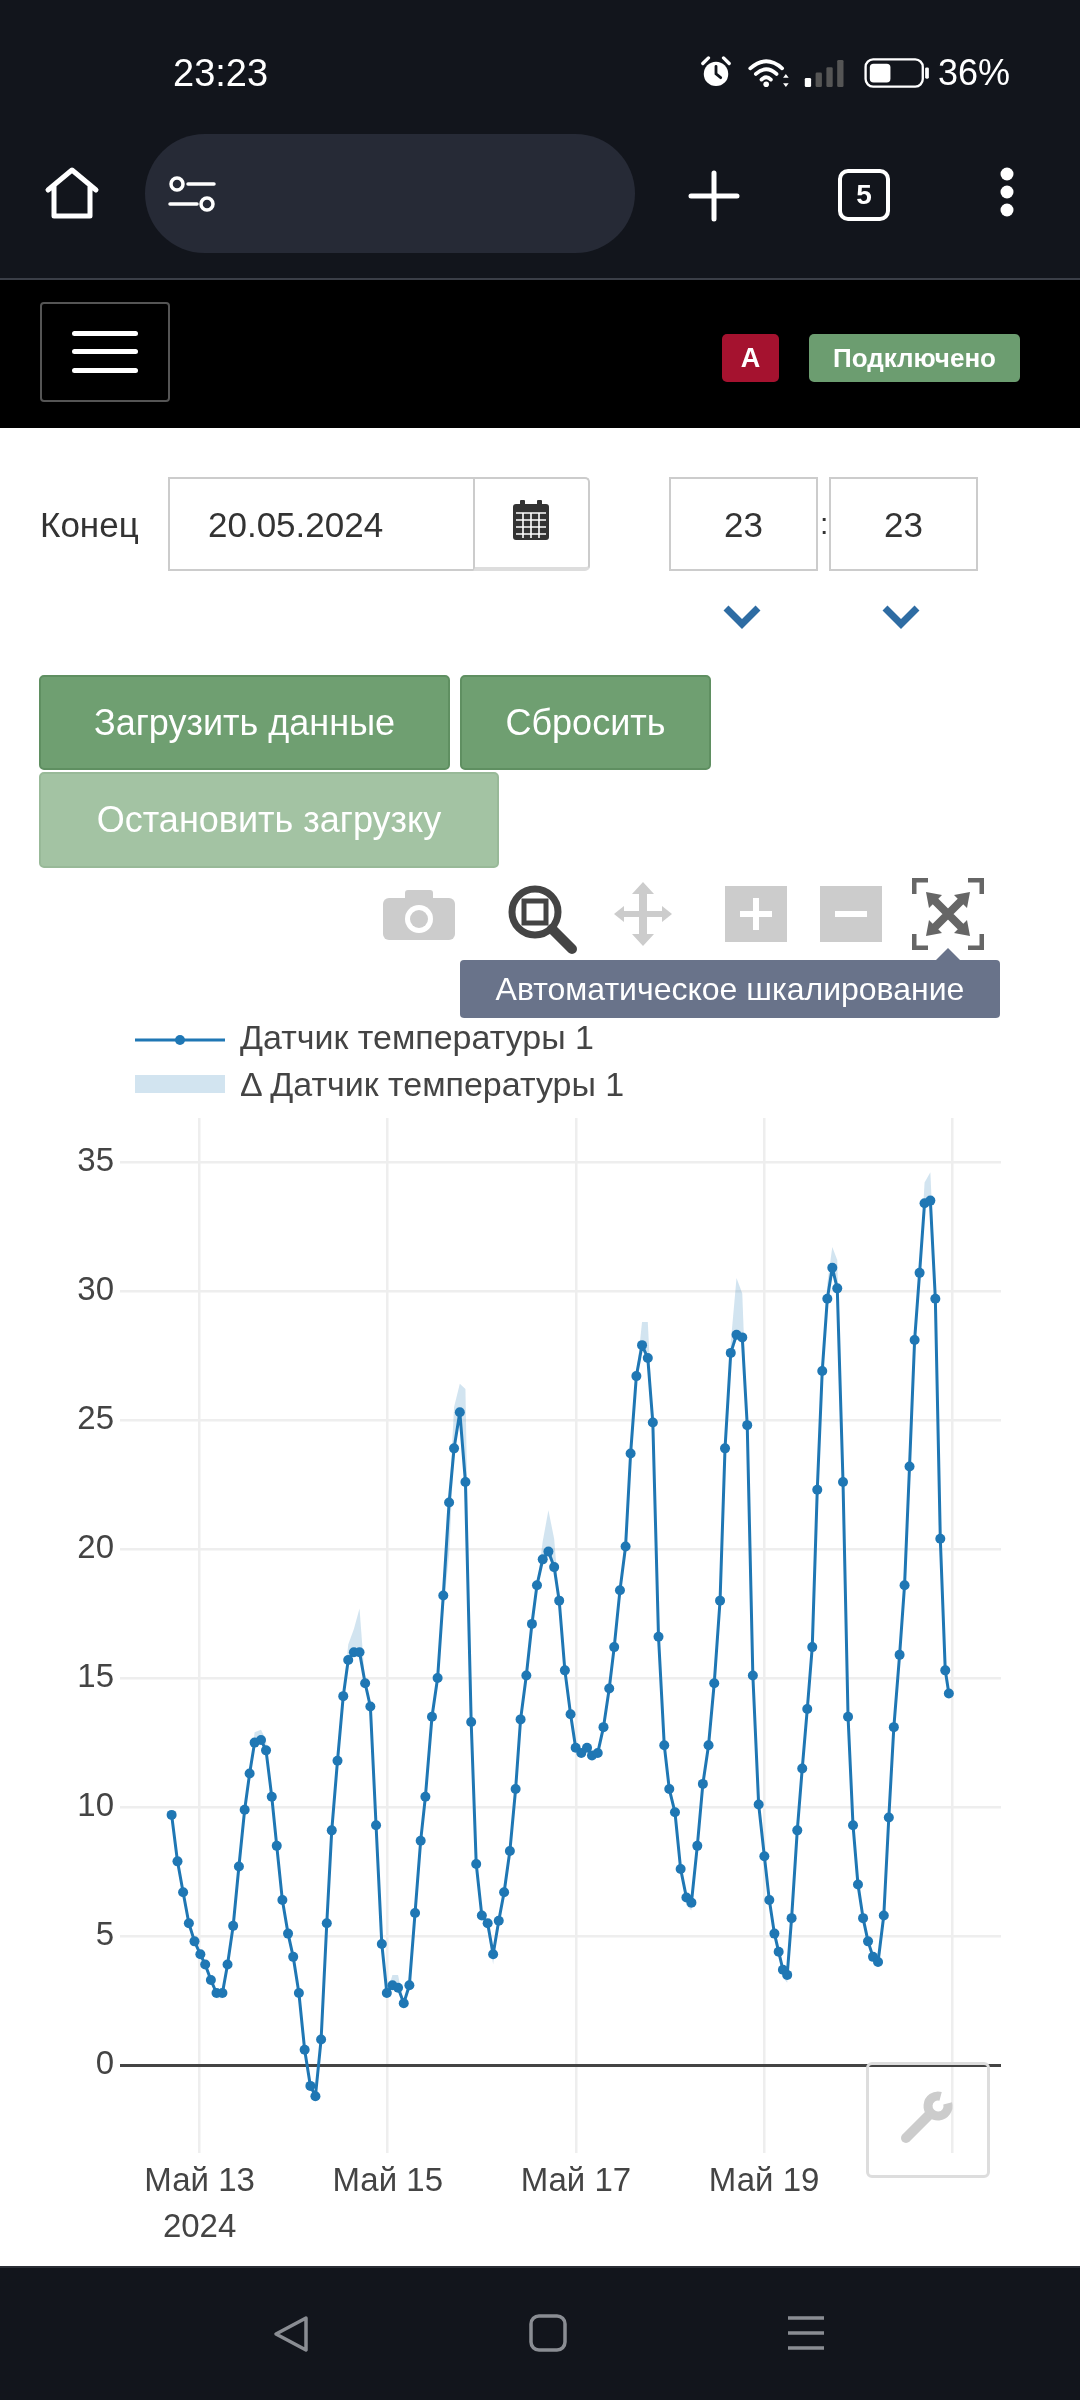 This screenshot has width=1080, height=2400. Describe the element at coordinates (221, 73) in the screenshot. I see `text: 23:23` at that location.